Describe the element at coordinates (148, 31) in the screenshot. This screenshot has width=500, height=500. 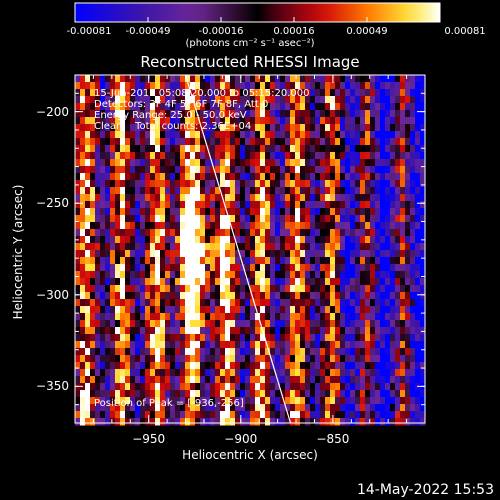
I see `colorbar-tick-label: -0.00049` at that location.